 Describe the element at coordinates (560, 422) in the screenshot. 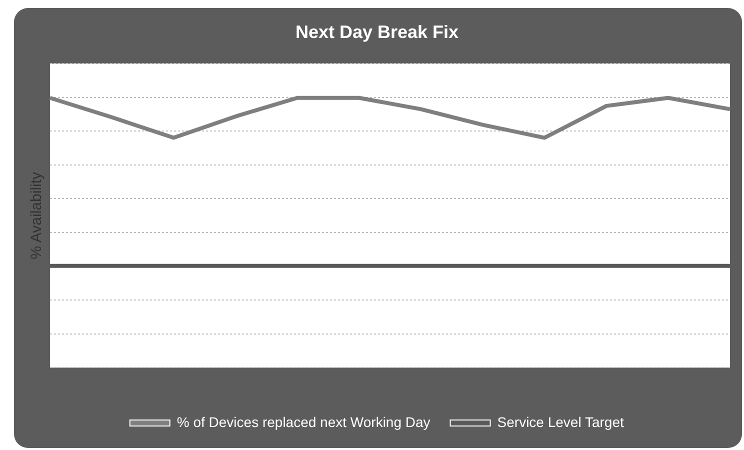

I see `legend-label: Service Level Target` at that location.